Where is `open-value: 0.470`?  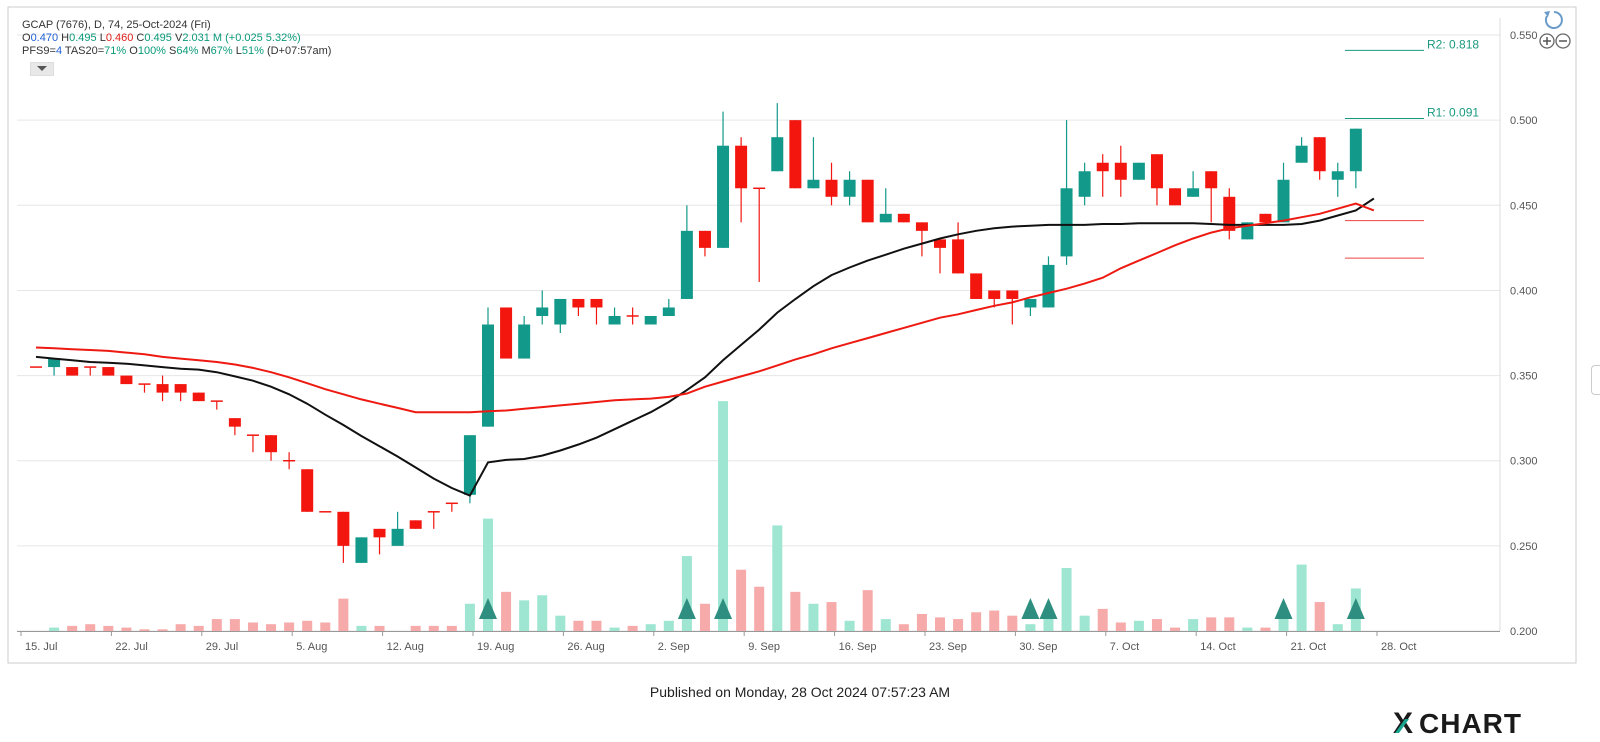
open-value: 0.470 is located at coordinates (44, 38).